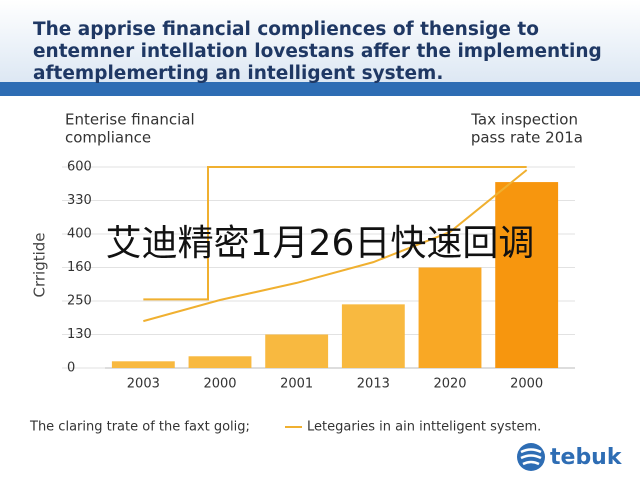 The height and width of the screenshot is (480, 640). Describe the element at coordinates (79, 301) in the screenshot. I see `y-tick-label: 250` at that location.